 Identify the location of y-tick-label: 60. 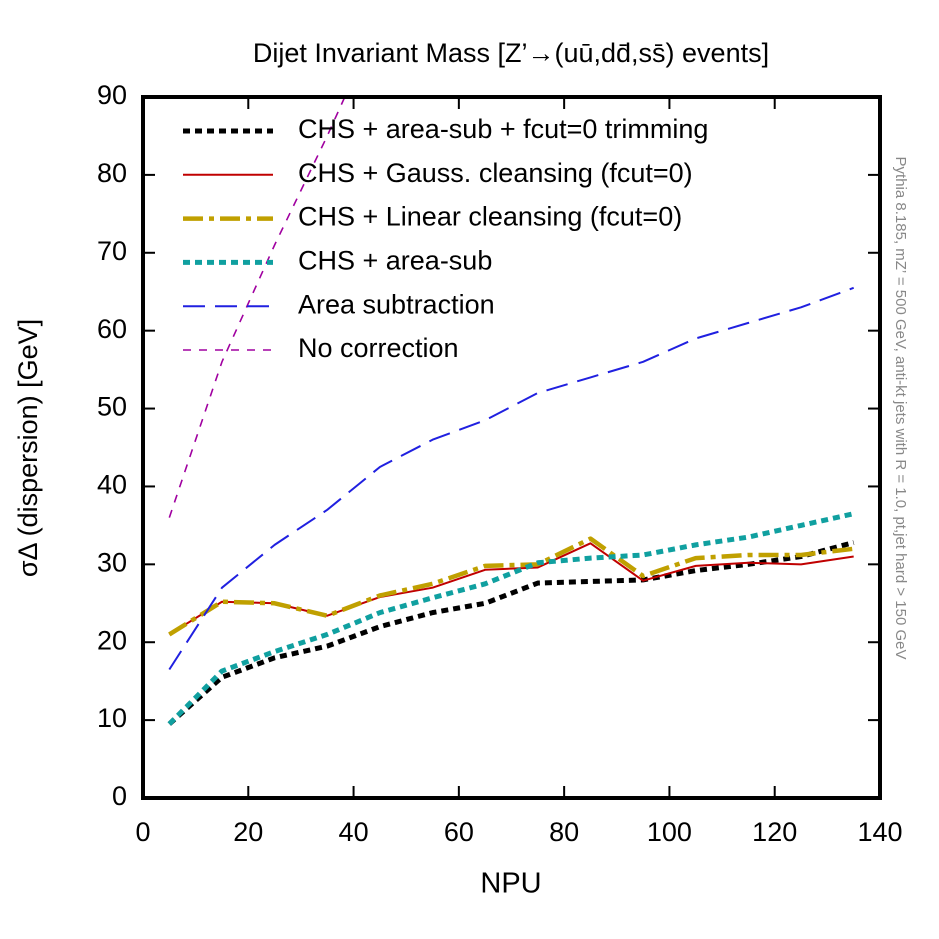
(112, 329).